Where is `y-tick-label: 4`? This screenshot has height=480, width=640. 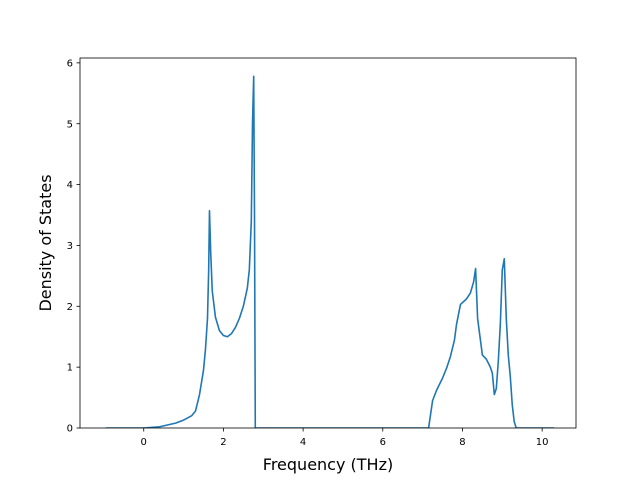
y-tick-label: 4 is located at coordinates (70, 185).